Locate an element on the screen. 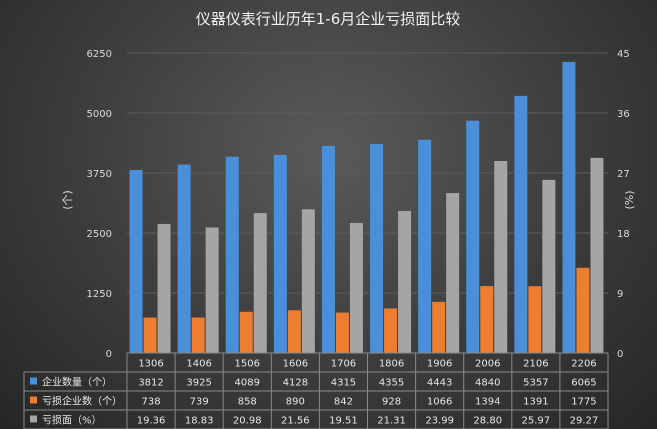  y-right-tick-label: 27 is located at coordinates (623, 174).